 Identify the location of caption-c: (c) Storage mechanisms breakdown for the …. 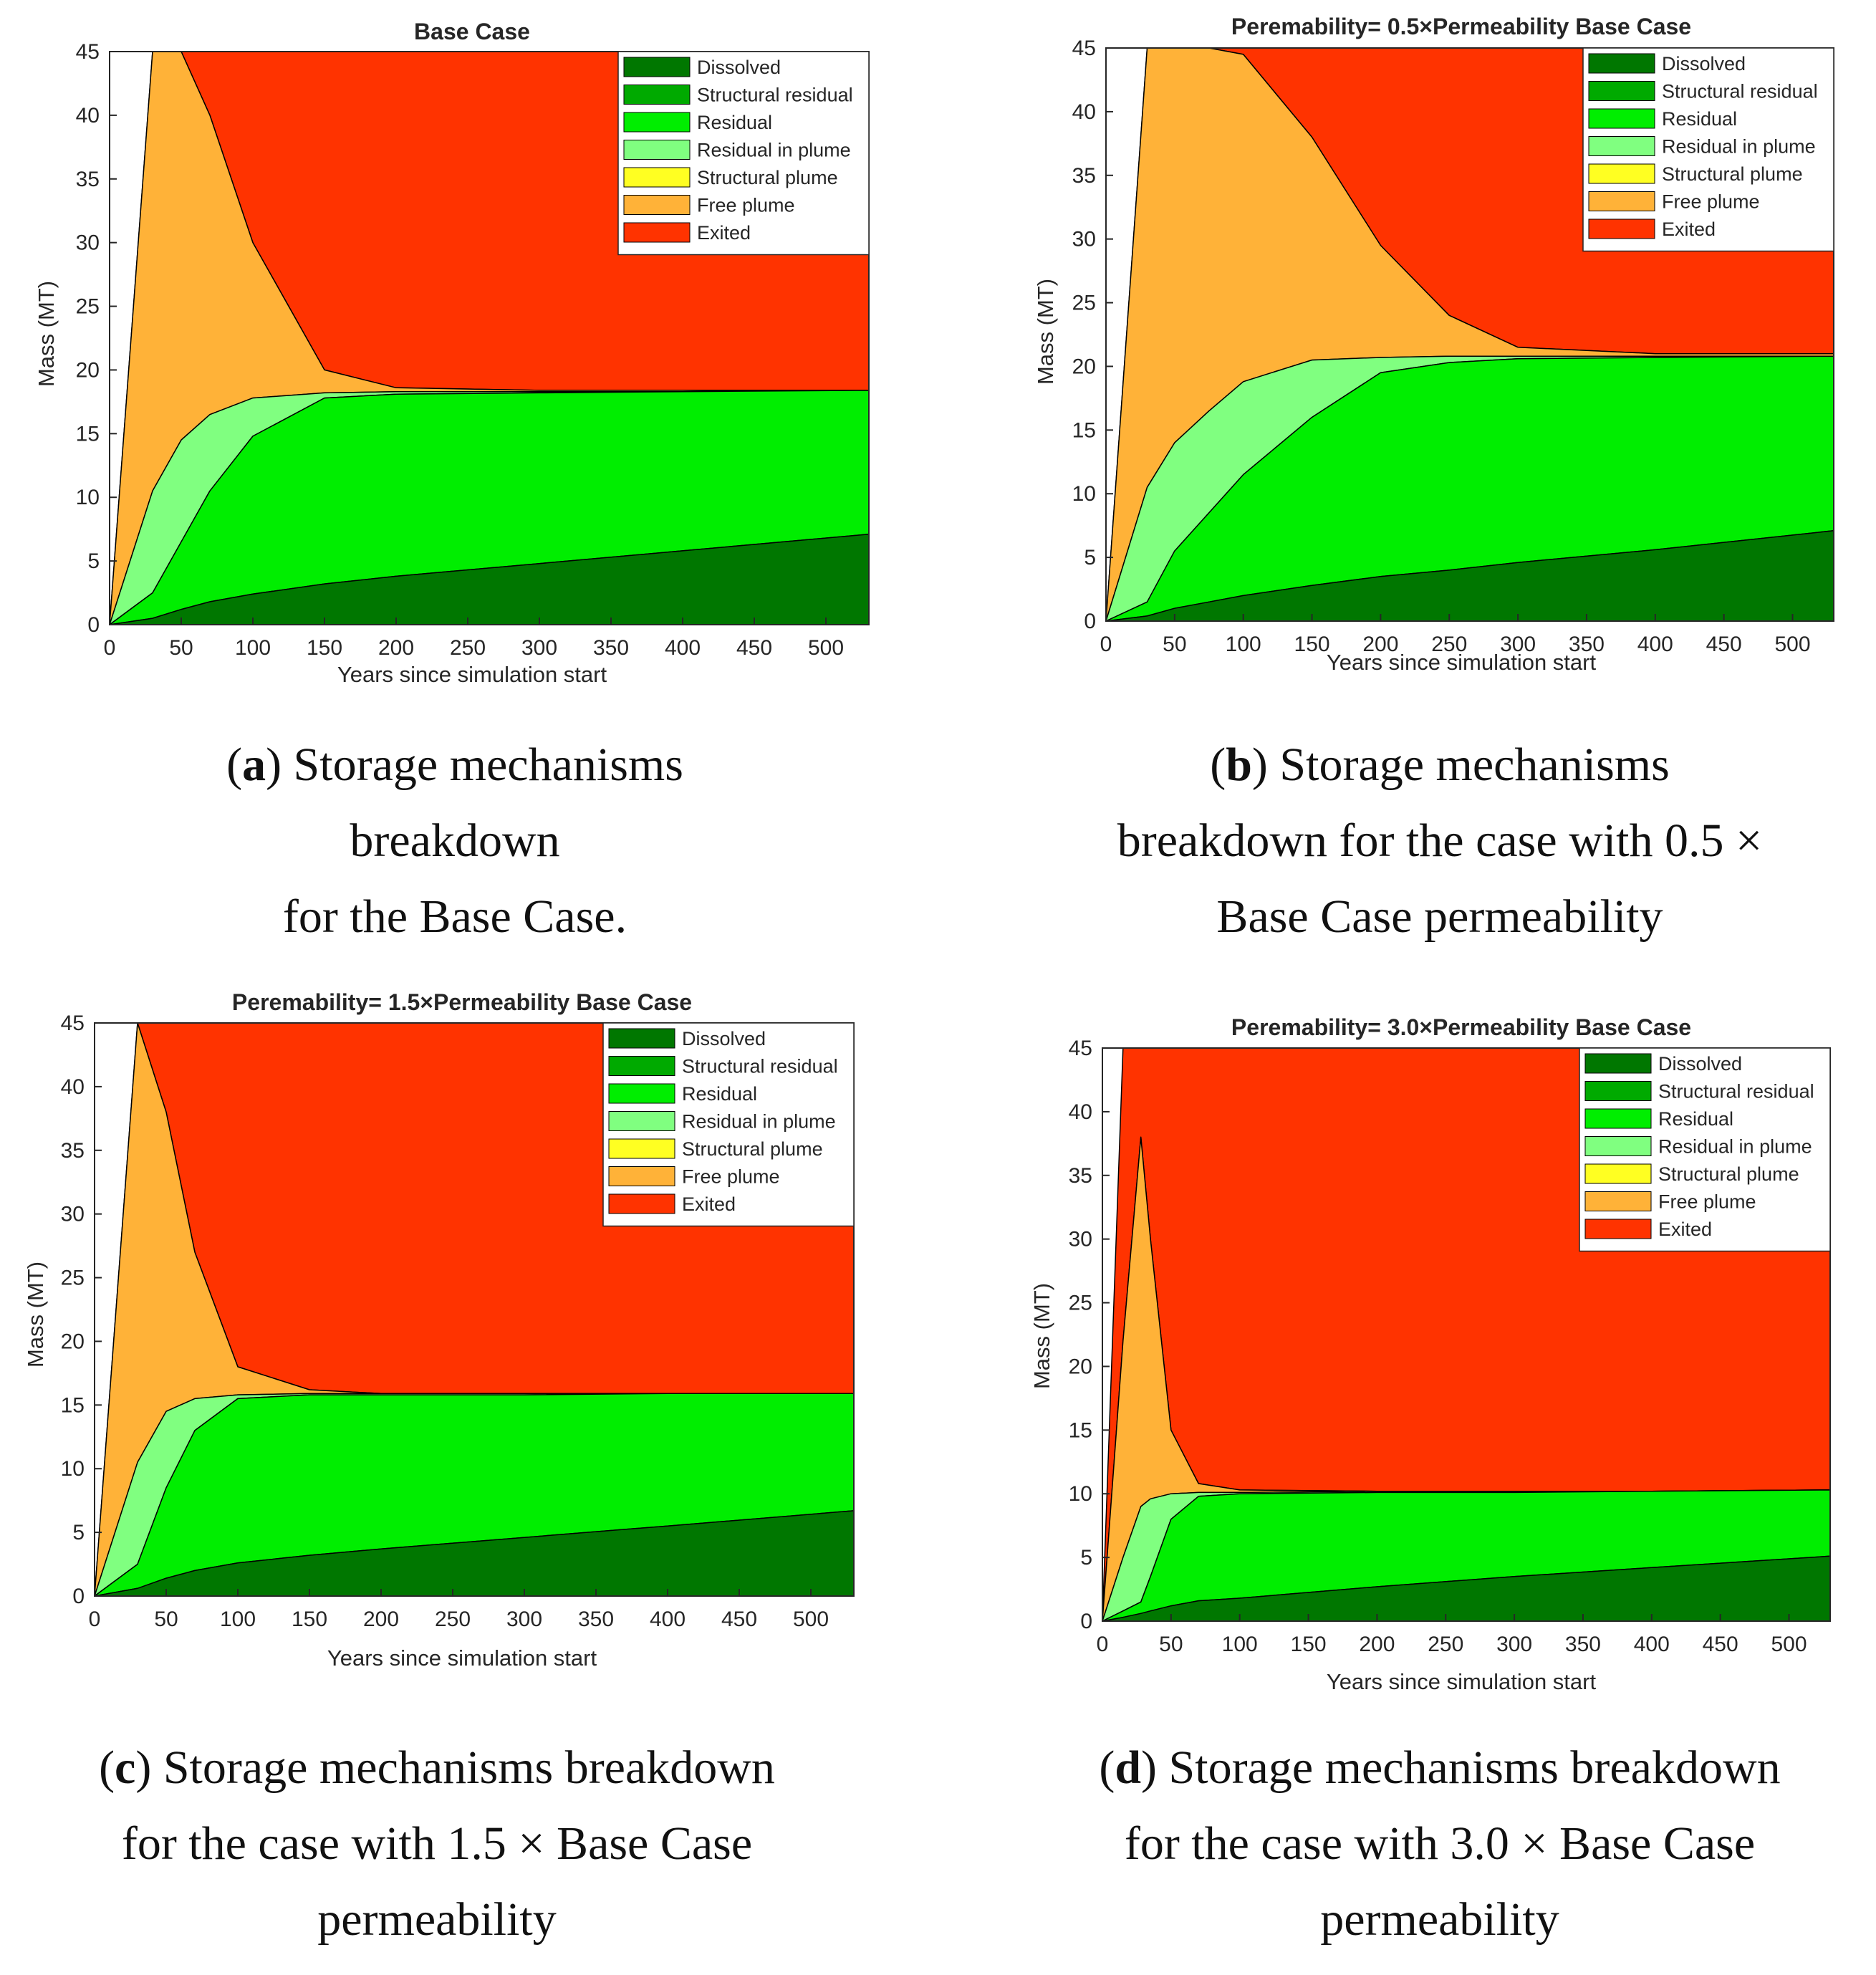
(437, 1843).